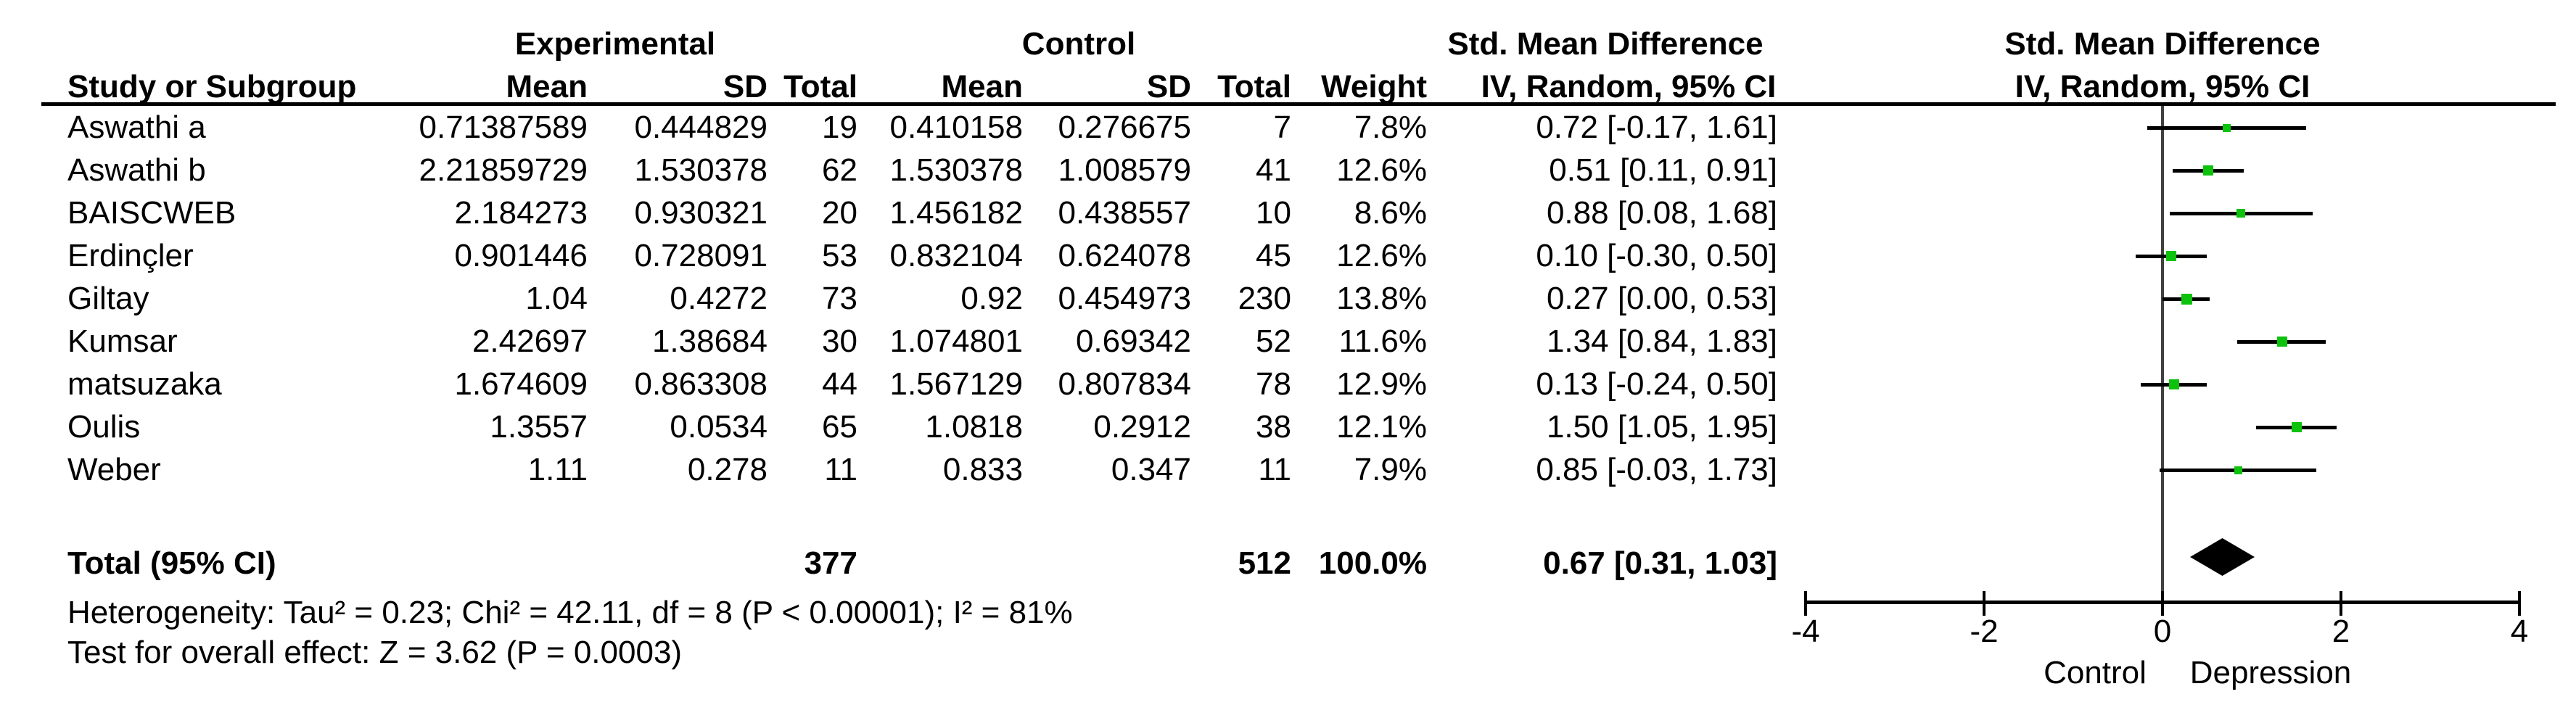 This screenshot has height=718, width=2576. Describe the element at coordinates (1381, 427) in the screenshot. I see `weight-cell: 12.1%` at that location.